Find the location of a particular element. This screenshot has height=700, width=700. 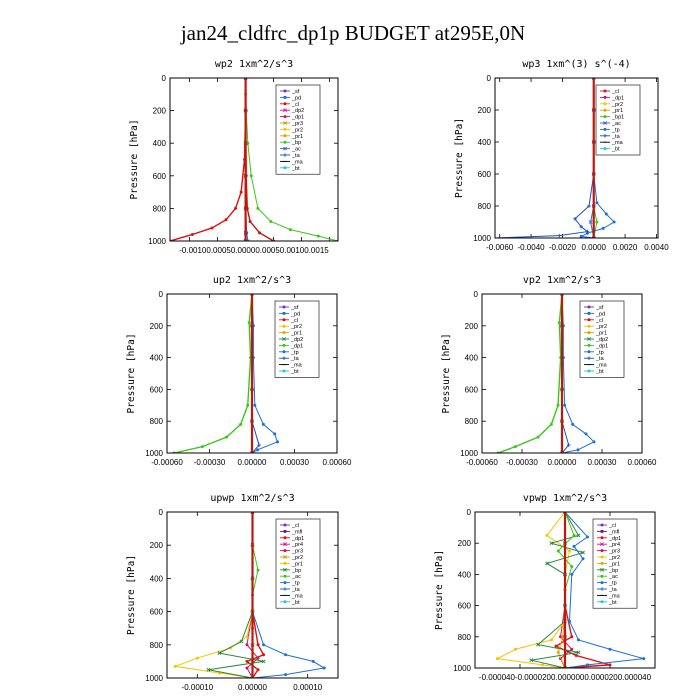

x-tick-label: 0.0000 is located at coordinates (594, 247).